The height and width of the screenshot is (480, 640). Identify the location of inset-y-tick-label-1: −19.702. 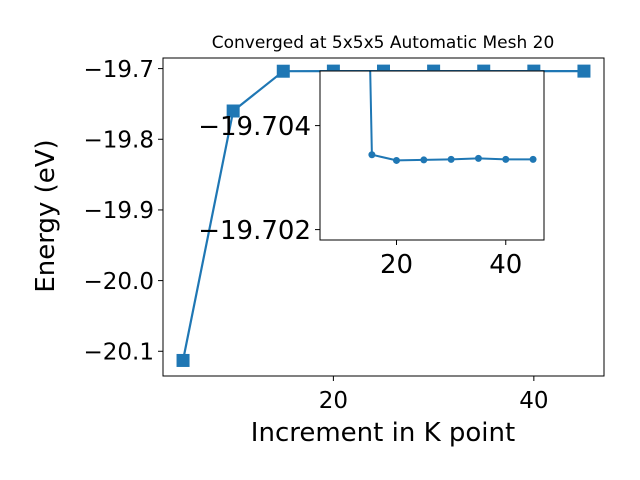
(254, 231).